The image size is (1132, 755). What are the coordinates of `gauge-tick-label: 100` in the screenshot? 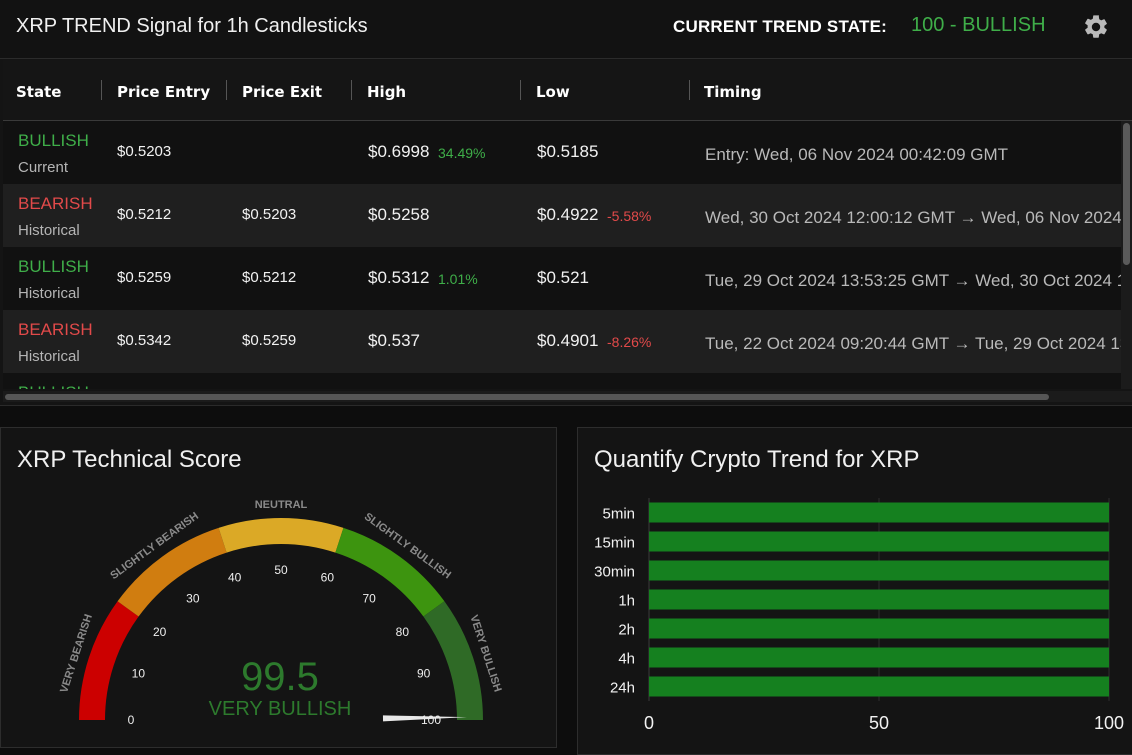 It's located at (431, 720).